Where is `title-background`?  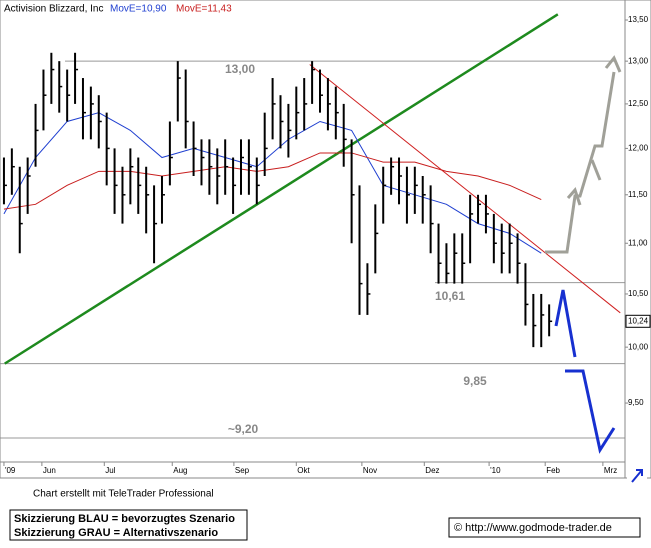 title-background is located at coordinates (120, 9).